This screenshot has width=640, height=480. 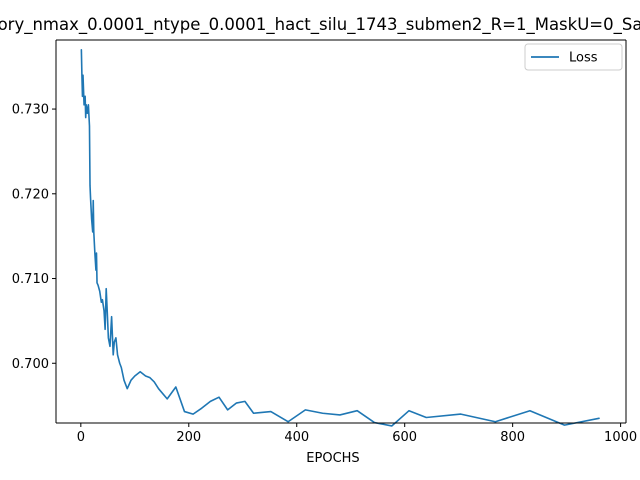 I want to click on legend-box, so click(x=573, y=57).